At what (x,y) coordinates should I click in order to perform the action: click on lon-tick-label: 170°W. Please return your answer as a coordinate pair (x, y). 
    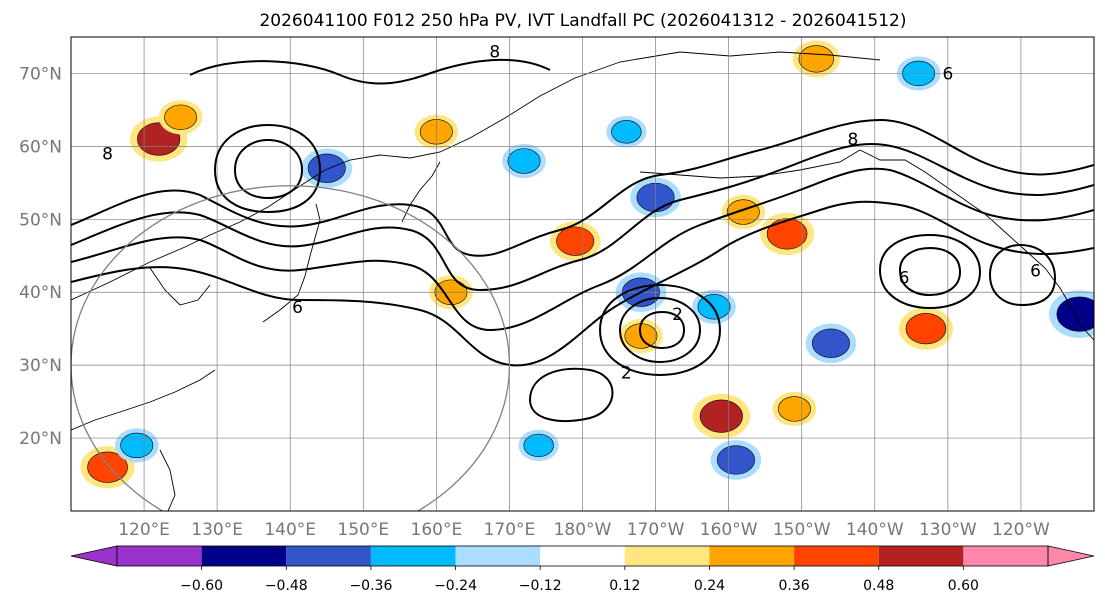
    Looking at the image, I should click on (656, 530).